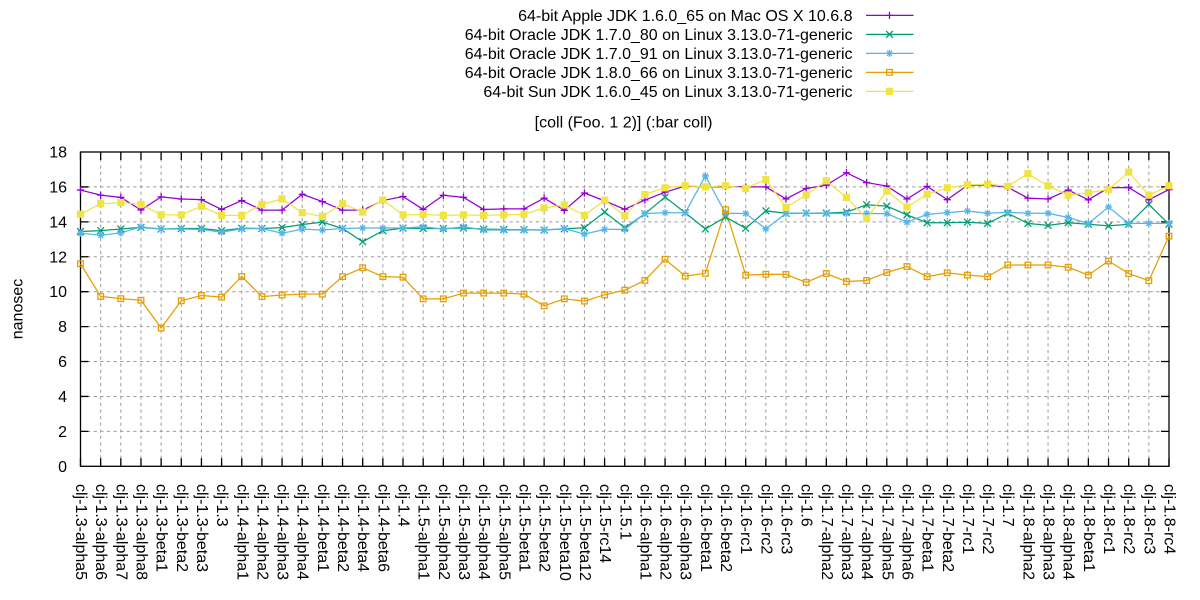 This screenshot has height=600, width=1200. What do you see at coordinates (906, 532) in the screenshot?
I see `svg-text: clj-1.7-alpha6` at bounding box center [906, 532].